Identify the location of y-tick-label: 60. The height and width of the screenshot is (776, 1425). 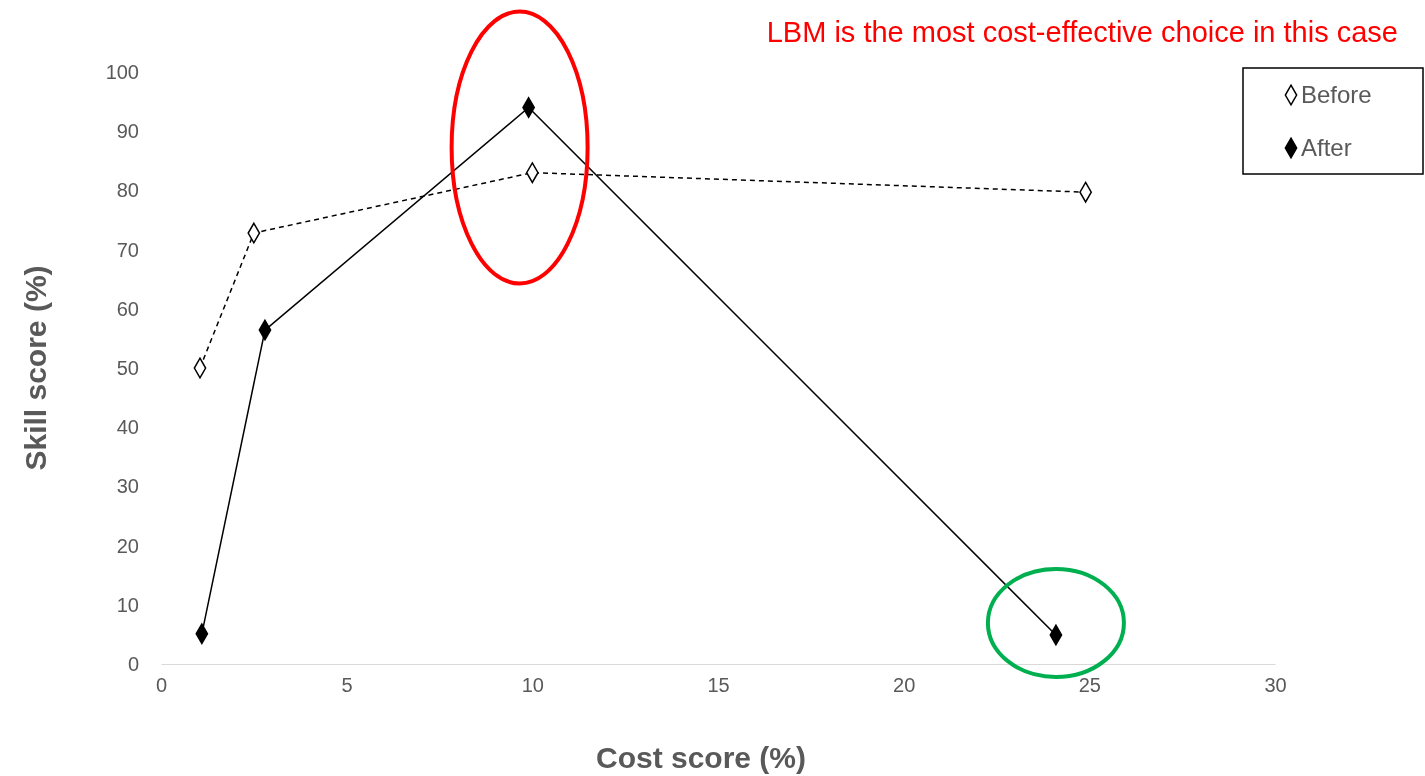
(127, 308).